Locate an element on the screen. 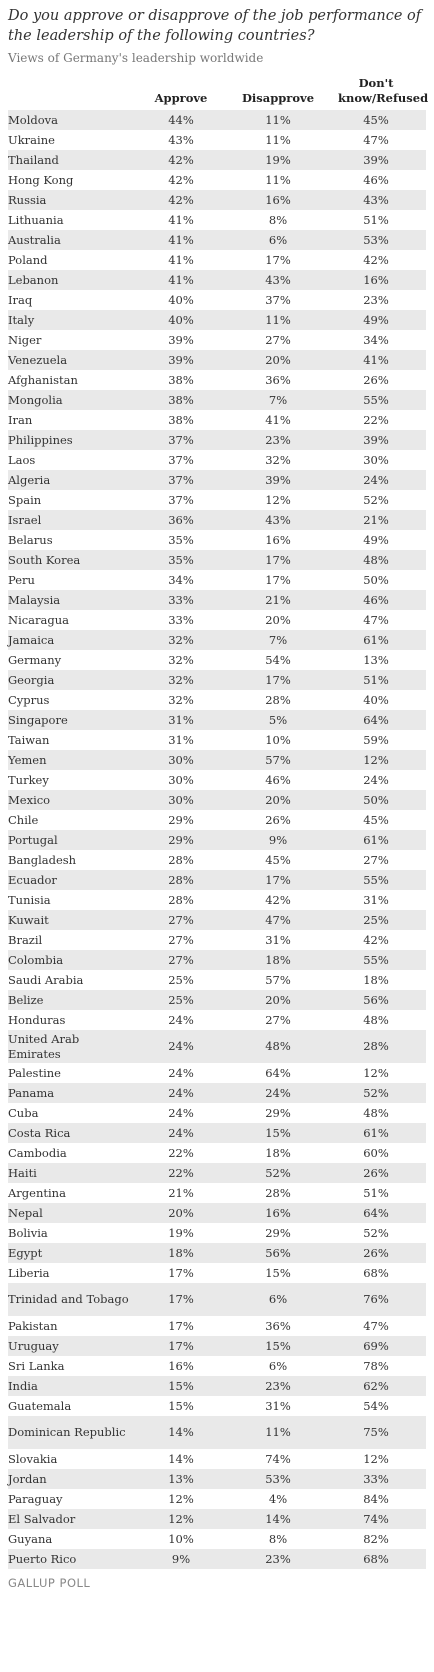 This screenshot has width=434, height=1672. approve-cell: 13% is located at coordinates (181, 1479).